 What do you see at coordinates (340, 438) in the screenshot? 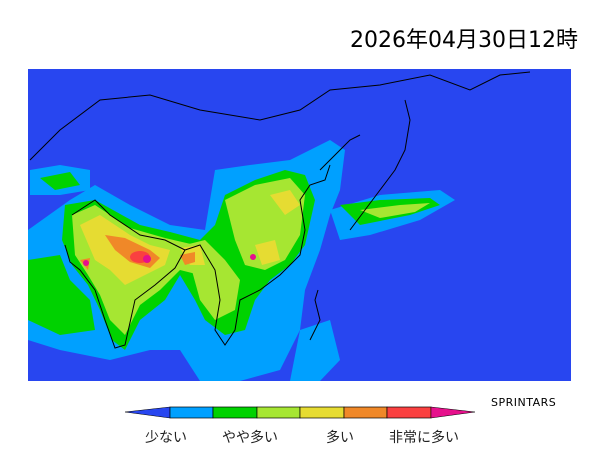
I see `legend-label-high: 多い` at bounding box center [340, 438].